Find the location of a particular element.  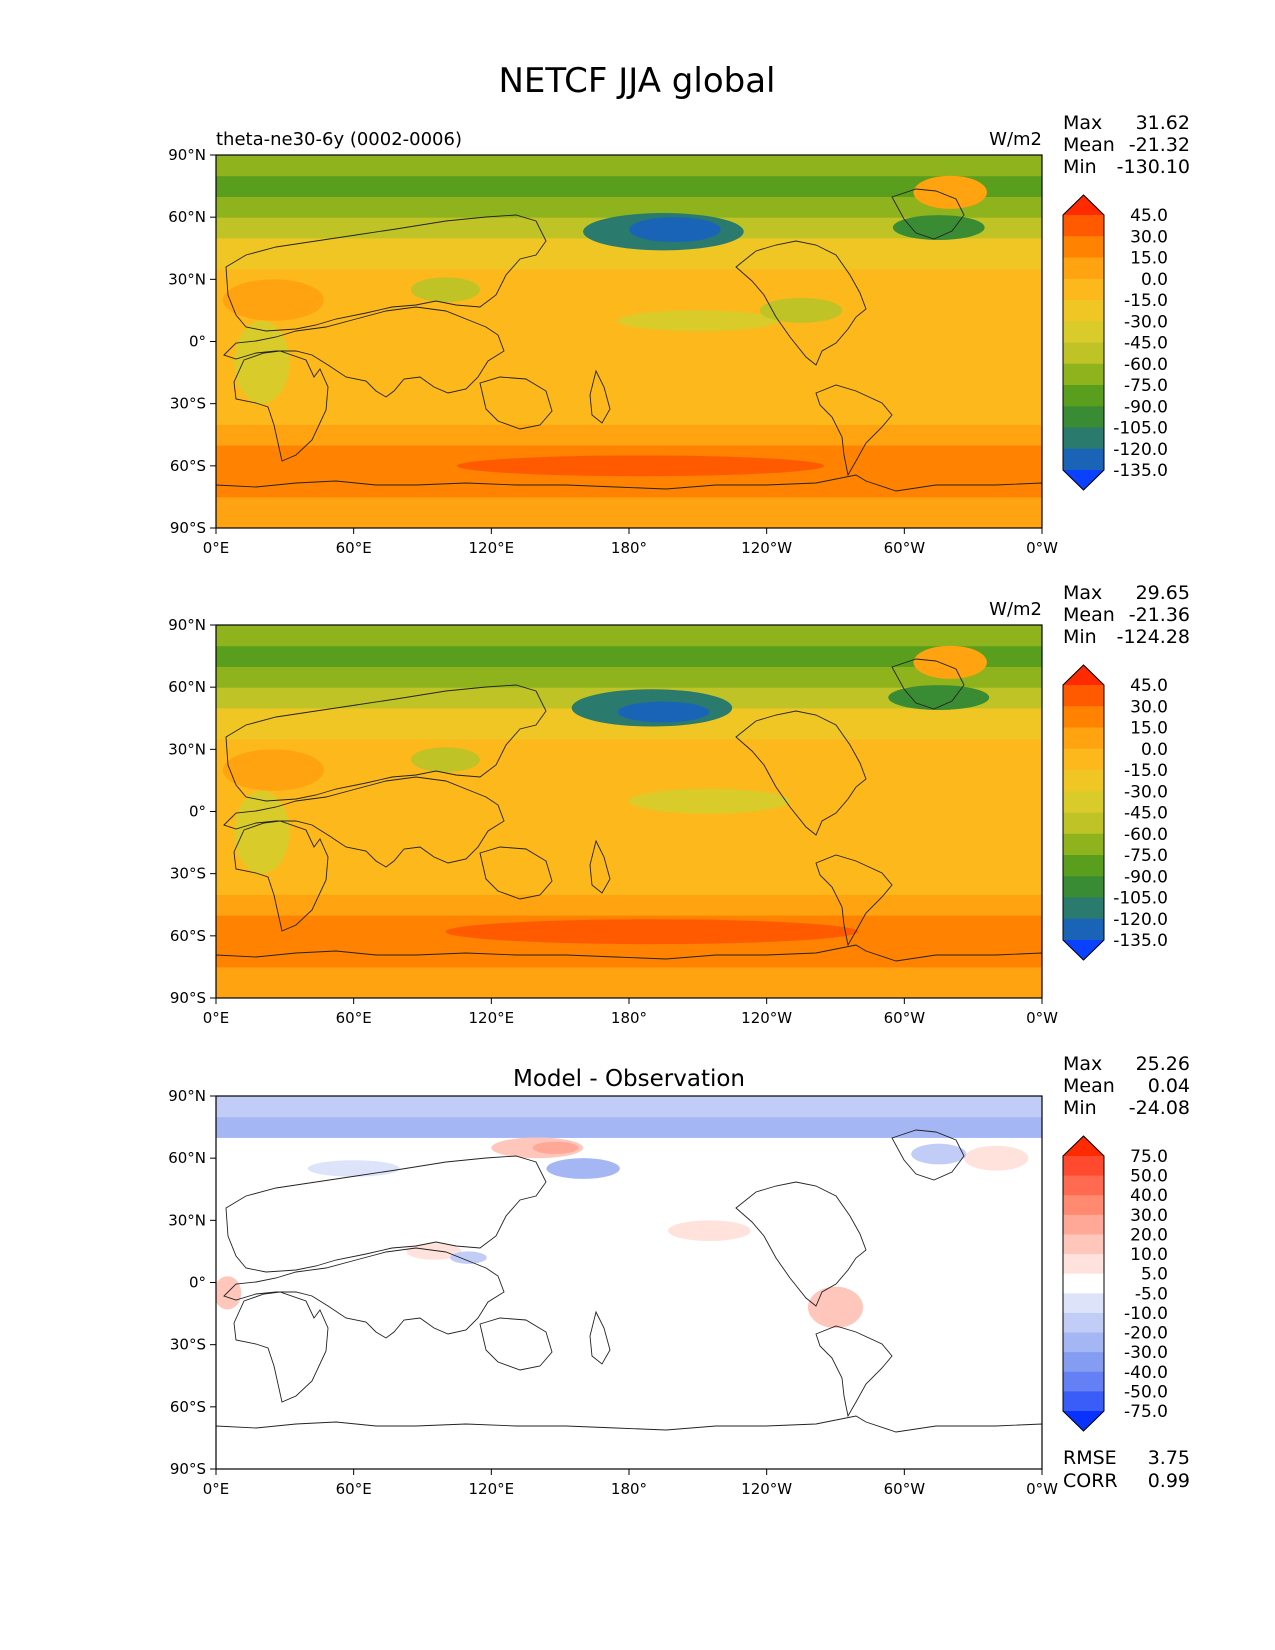

corr-label: CORR is located at coordinates (1090, 1481).